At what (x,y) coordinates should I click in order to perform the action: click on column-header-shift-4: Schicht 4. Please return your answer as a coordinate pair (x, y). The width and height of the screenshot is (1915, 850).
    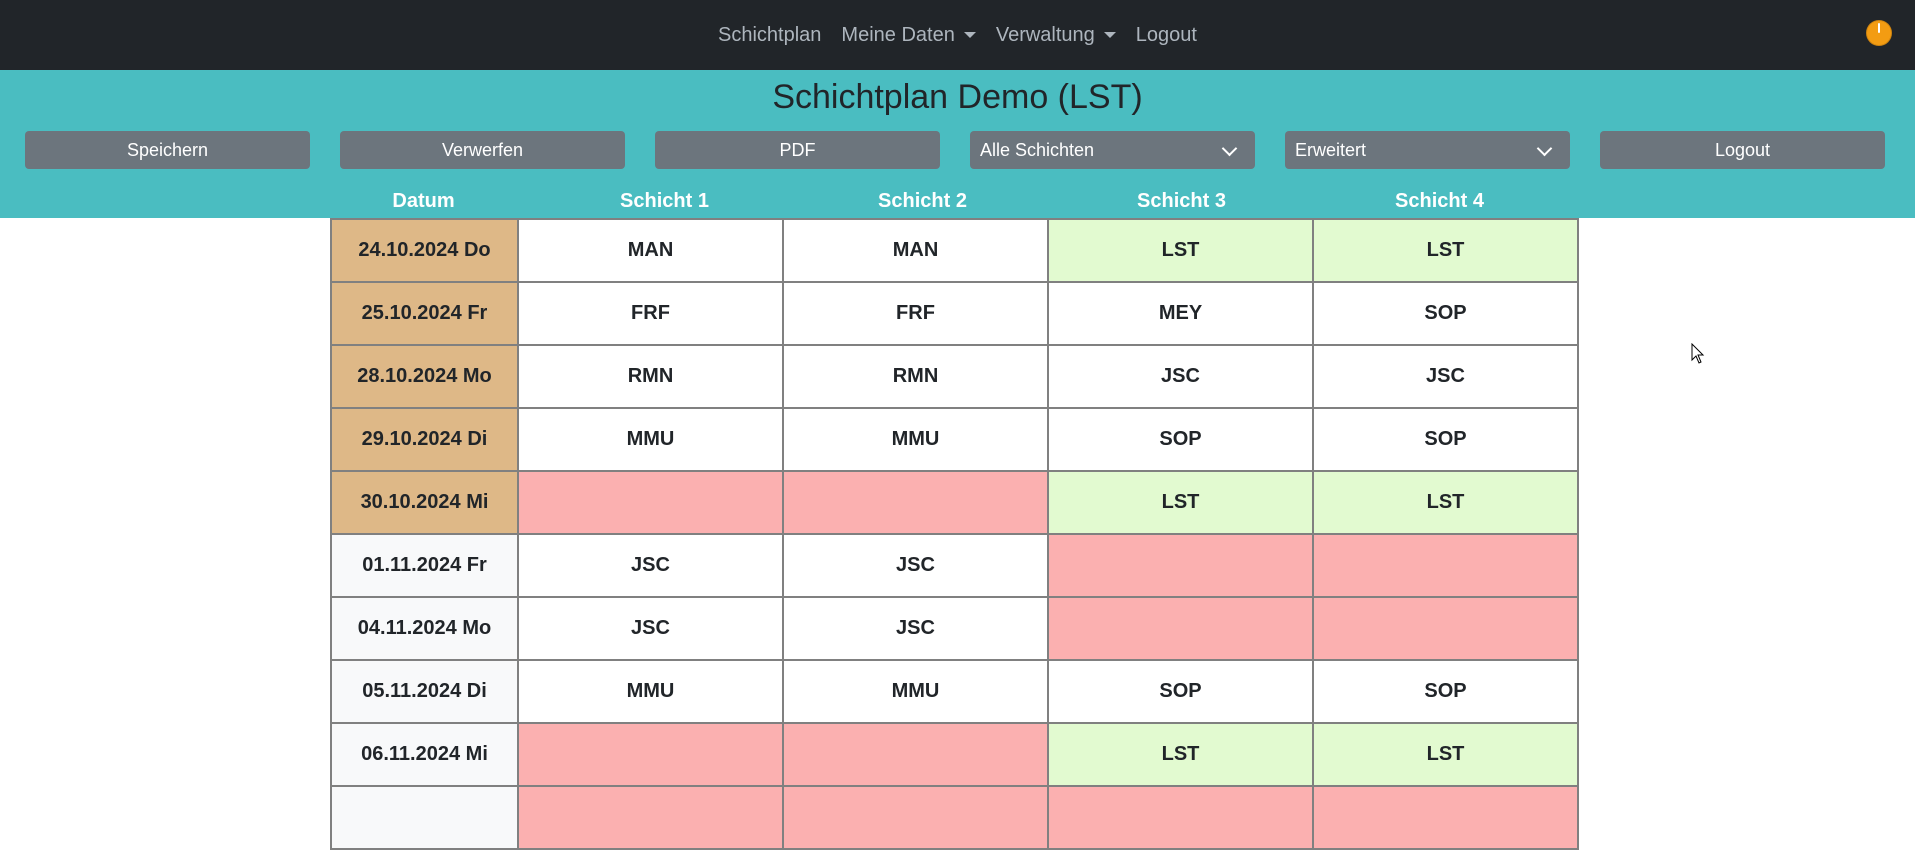
    Looking at the image, I should click on (1439, 201).